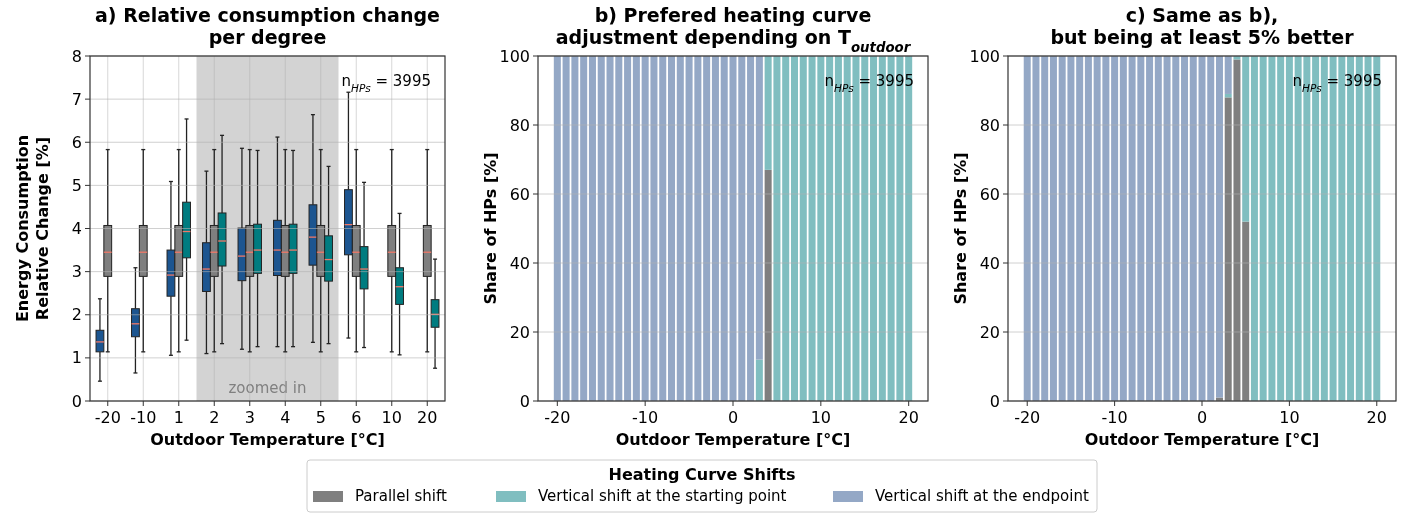  What do you see at coordinates (733, 29) in the screenshot?
I see `chart-title: b) Prefered heating curve adjustment depending on T$_{outdoor}$` at bounding box center [733, 29].